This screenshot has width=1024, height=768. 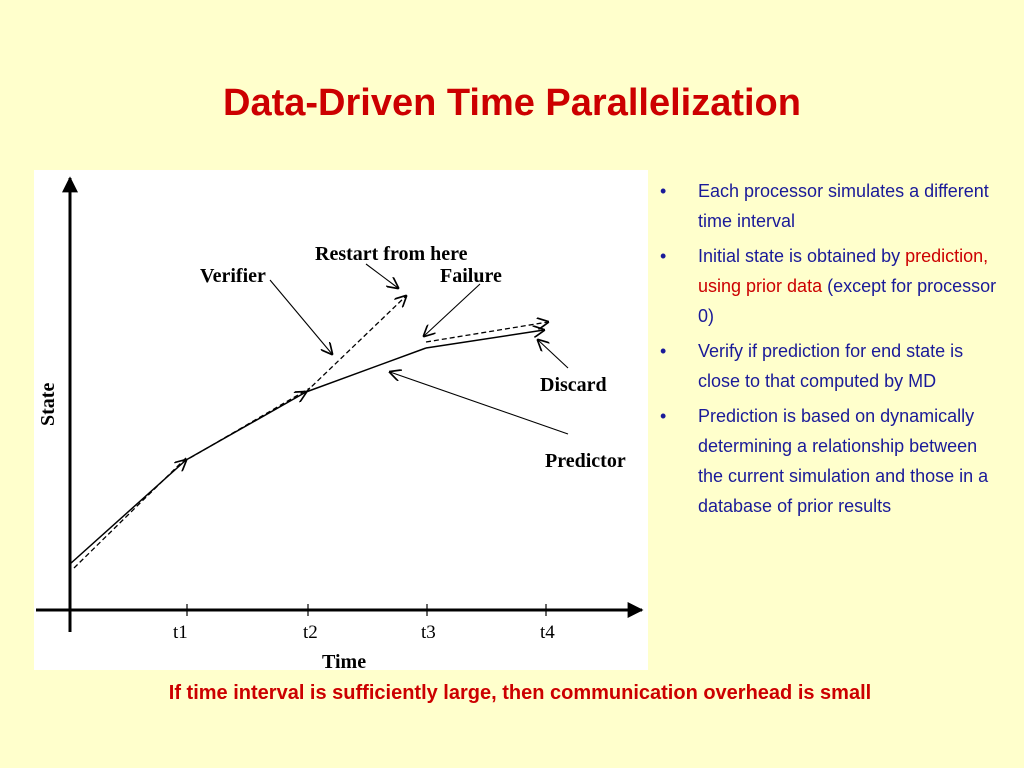 What do you see at coordinates (471, 276) in the screenshot?
I see `label-failure: Failure` at bounding box center [471, 276].